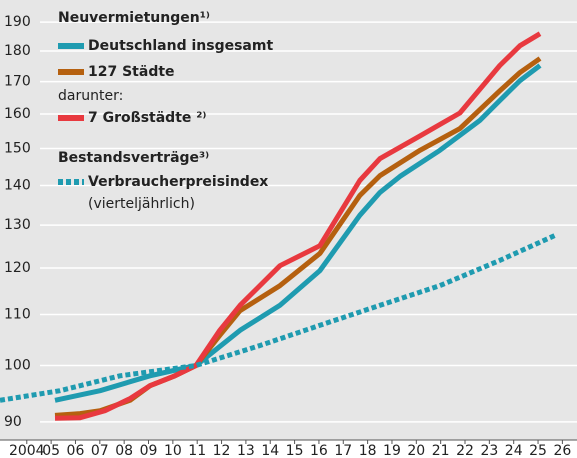  Describe the element at coordinates (343, 450) in the screenshot. I see `x-tick-label: 17` at that location.